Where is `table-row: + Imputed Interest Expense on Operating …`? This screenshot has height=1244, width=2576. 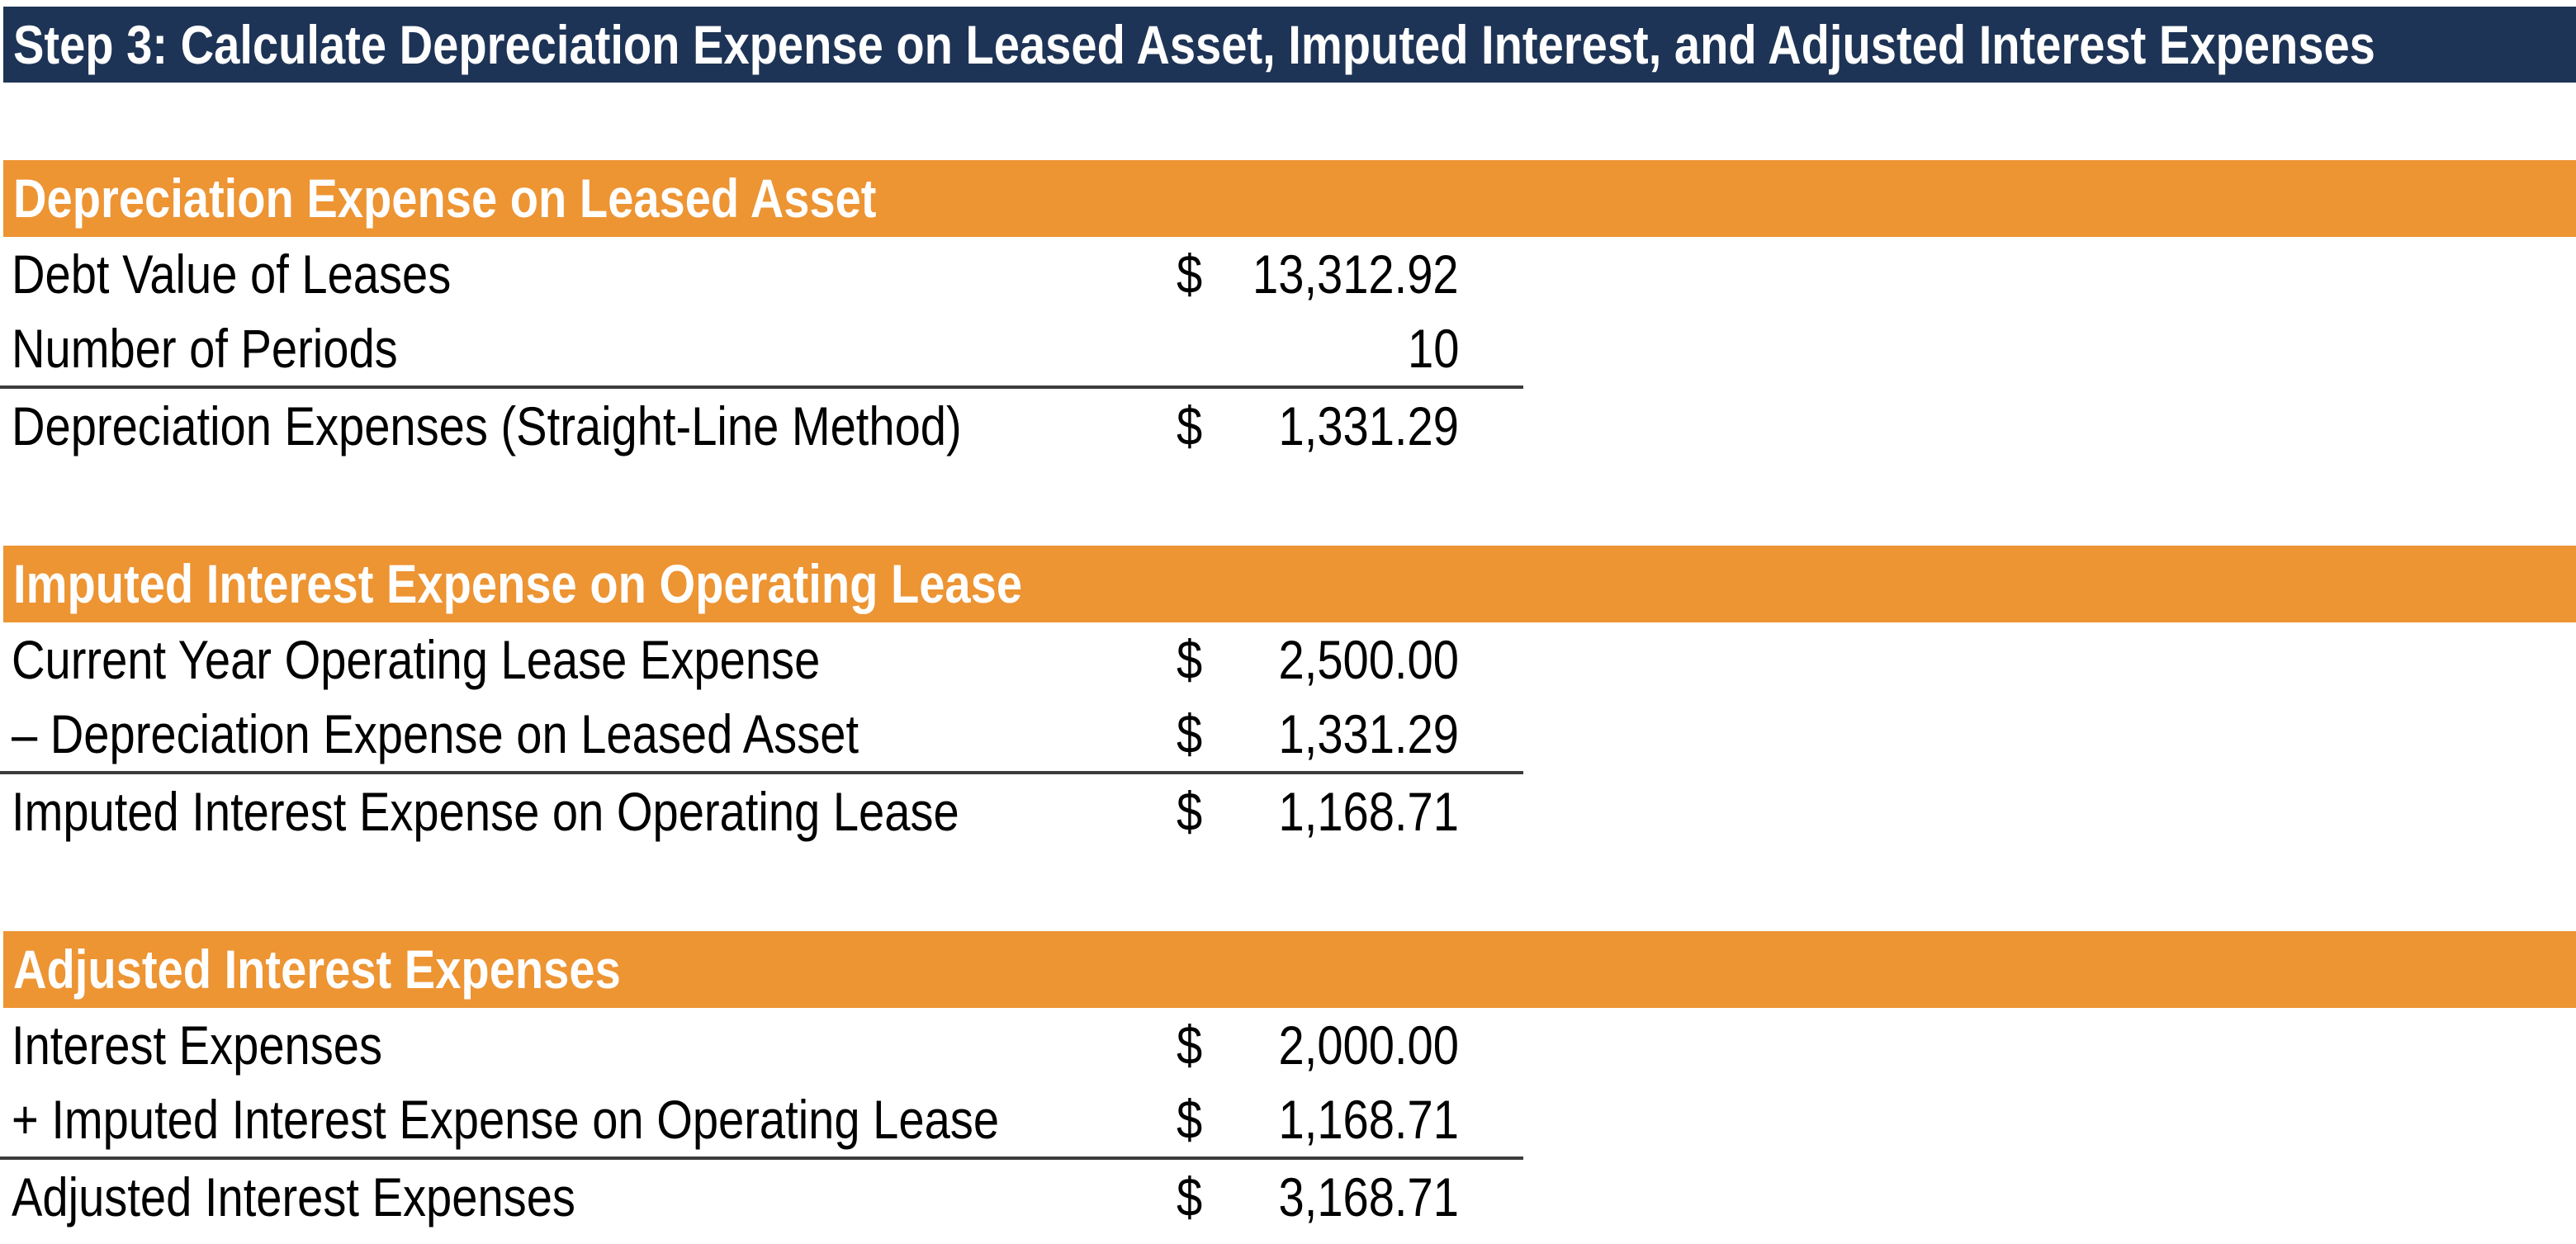
table-row: + Imputed Interest Expense on Operating … is located at coordinates (761, 1119).